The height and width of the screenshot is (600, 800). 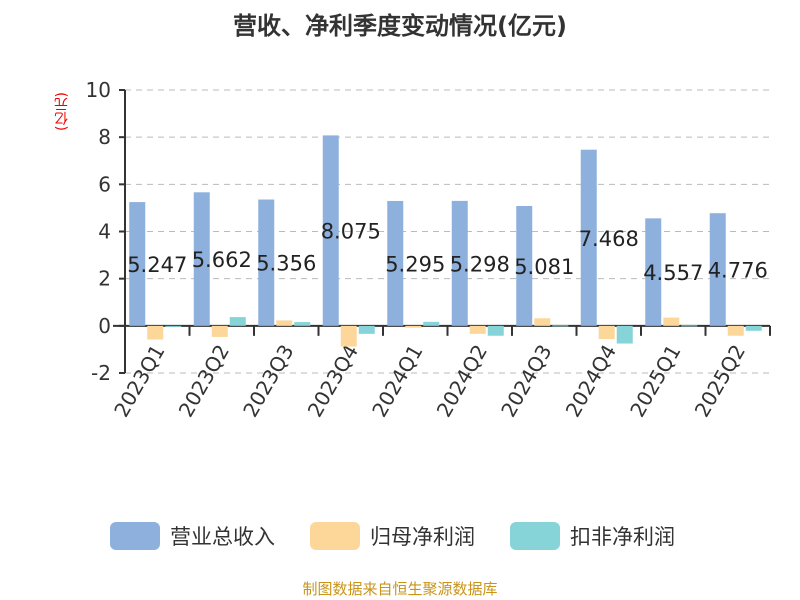 What do you see at coordinates (400, 589) in the screenshot?
I see `source-note: 制图数据来自恒生聚源数据库` at bounding box center [400, 589].